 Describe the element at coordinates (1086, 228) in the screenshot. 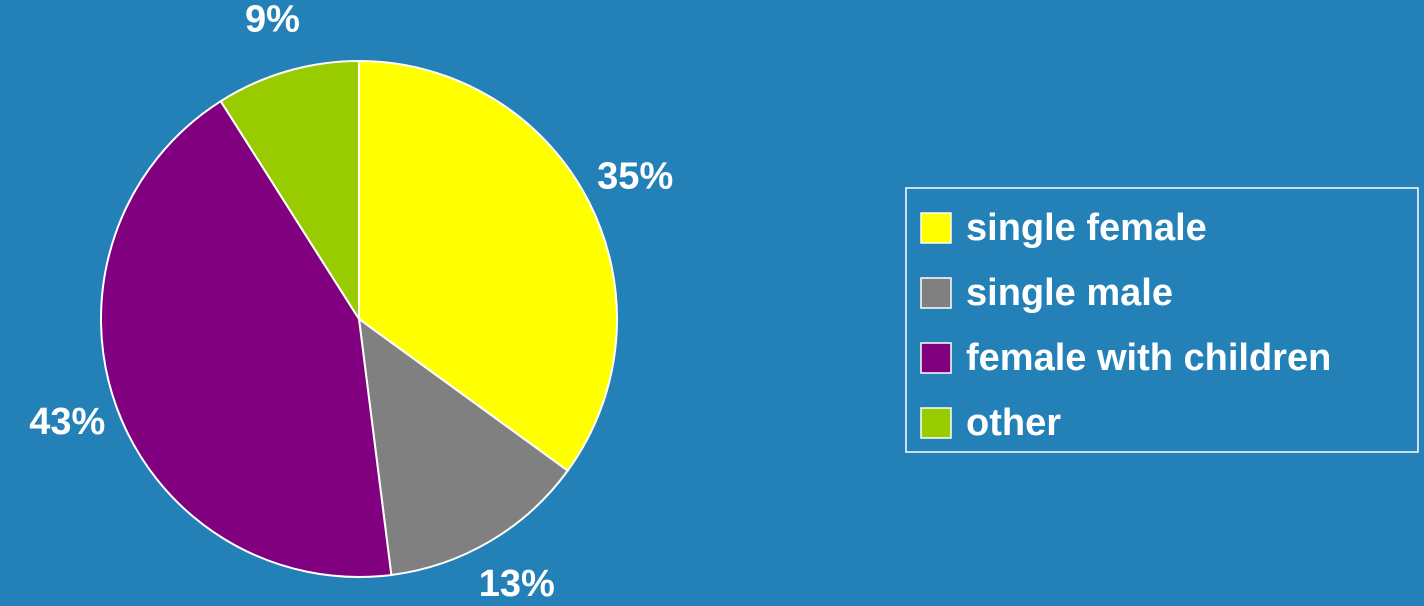

I see `legend-label: single female` at that location.